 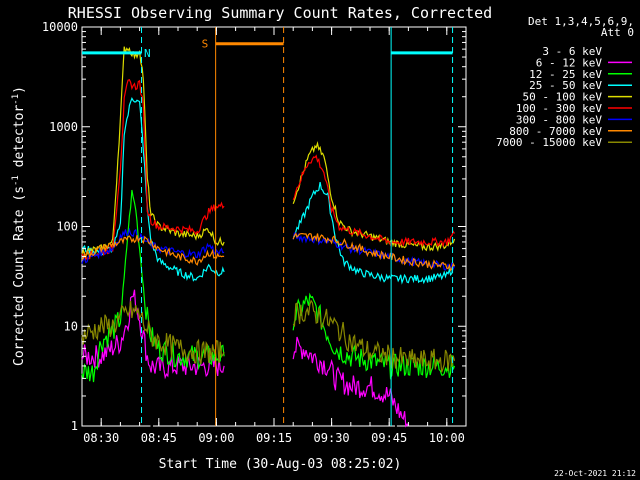 I want to click on x-tick-label: 08:30, so click(x=101, y=438).